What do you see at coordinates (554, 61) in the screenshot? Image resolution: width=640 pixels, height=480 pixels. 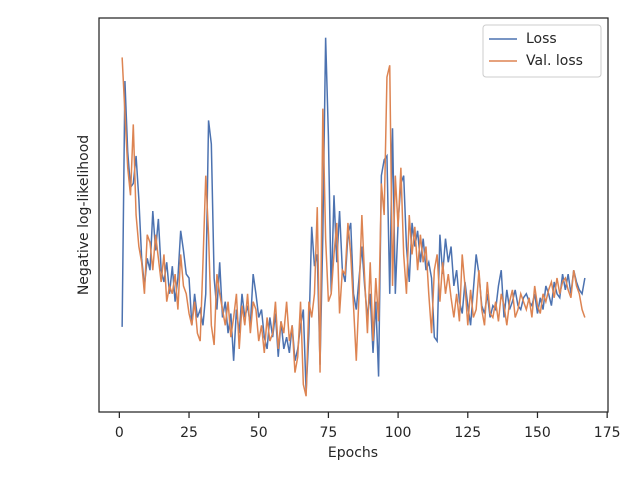 I see `legend-label: Val. loss` at bounding box center [554, 61].